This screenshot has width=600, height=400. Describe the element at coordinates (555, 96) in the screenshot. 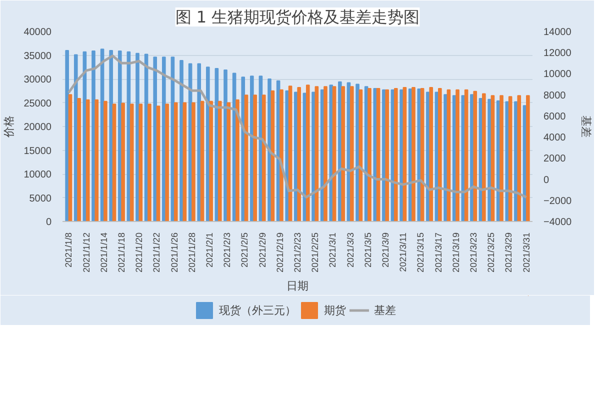

I see `y2-tick-label: 8000` at that location.